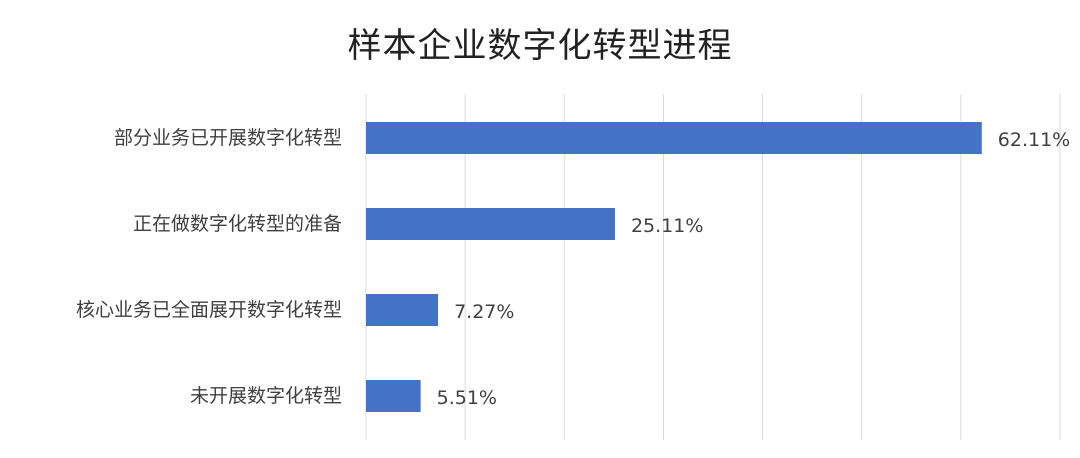 This screenshot has width=1080, height=458. What do you see at coordinates (667, 226) in the screenshot?
I see `data-label-1: 25.11%` at bounding box center [667, 226].